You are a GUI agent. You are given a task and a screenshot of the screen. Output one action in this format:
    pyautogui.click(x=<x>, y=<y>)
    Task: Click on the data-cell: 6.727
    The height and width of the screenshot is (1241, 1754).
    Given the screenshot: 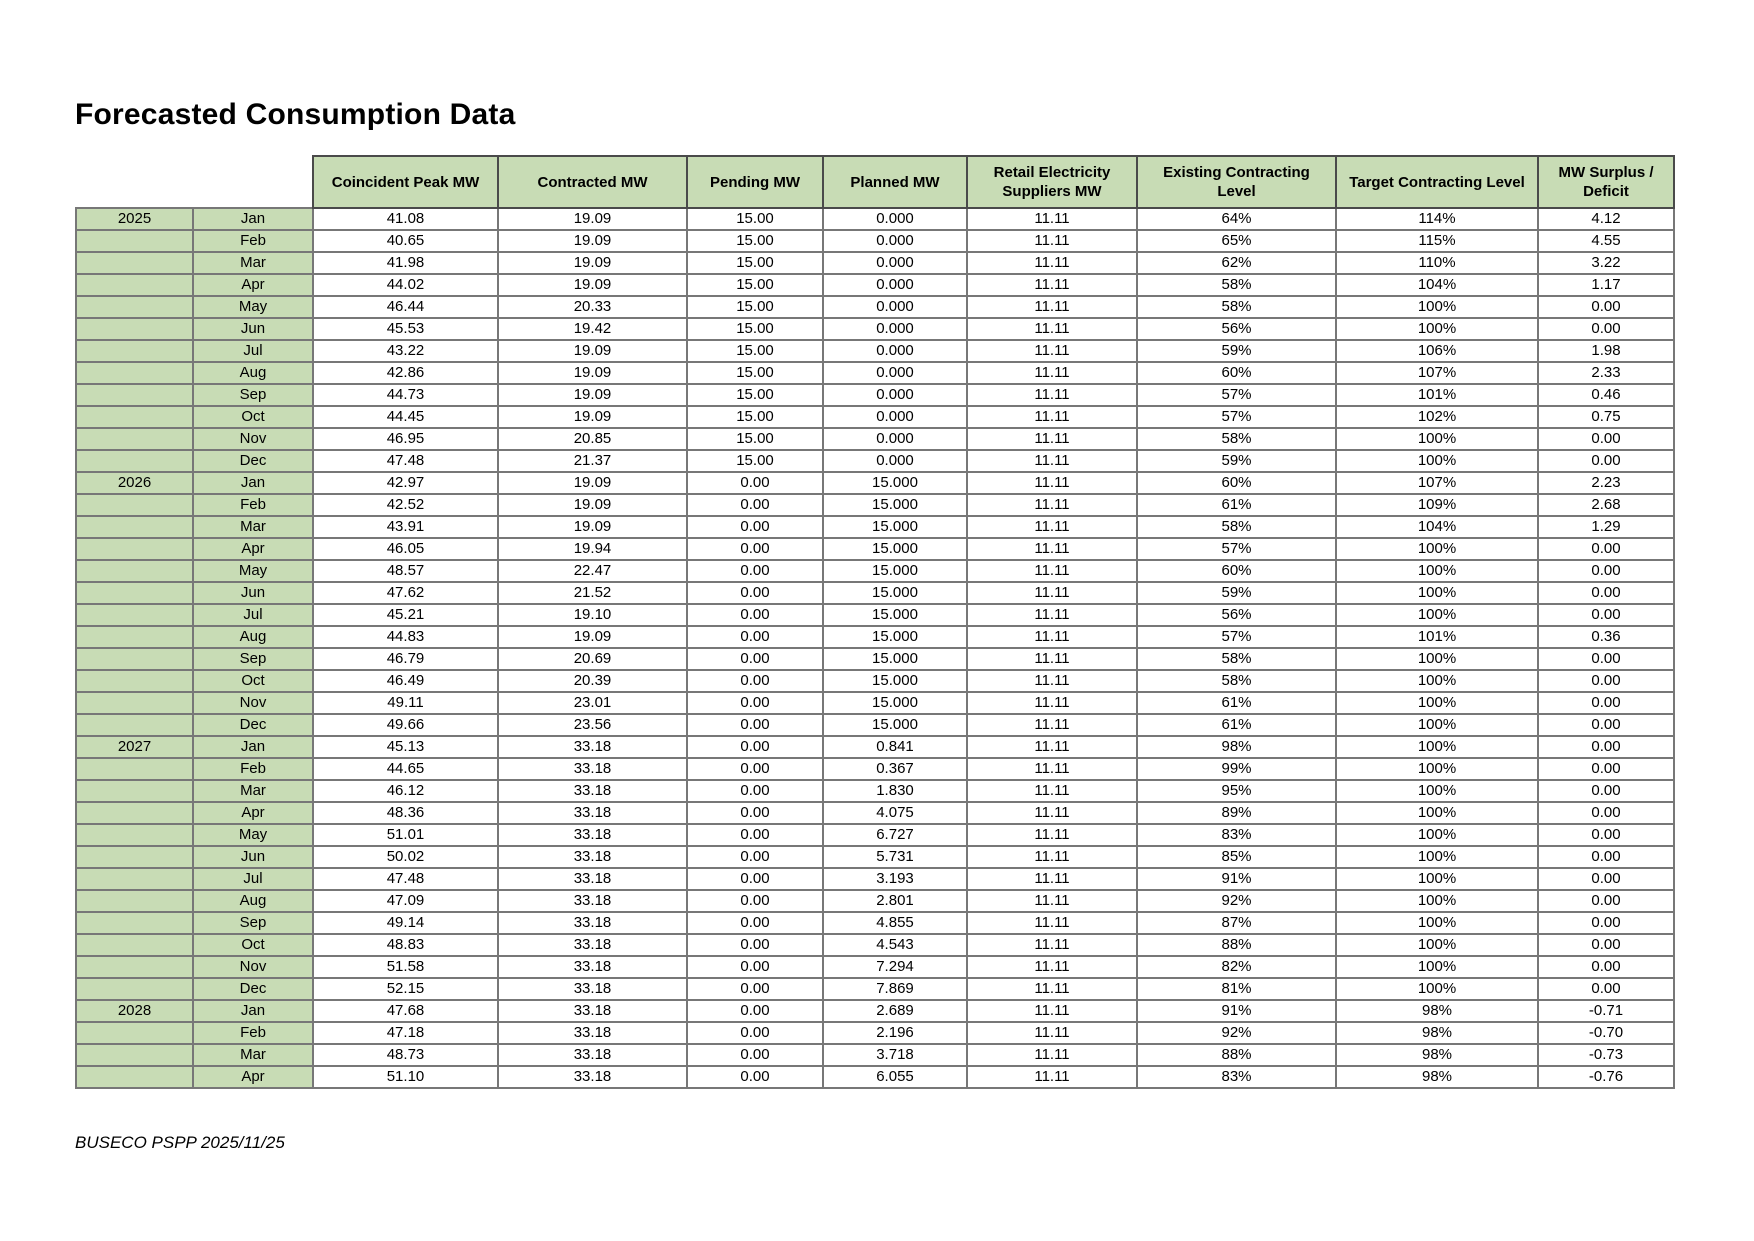 What is the action you would take?
    pyautogui.click(x=895, y=835)
    